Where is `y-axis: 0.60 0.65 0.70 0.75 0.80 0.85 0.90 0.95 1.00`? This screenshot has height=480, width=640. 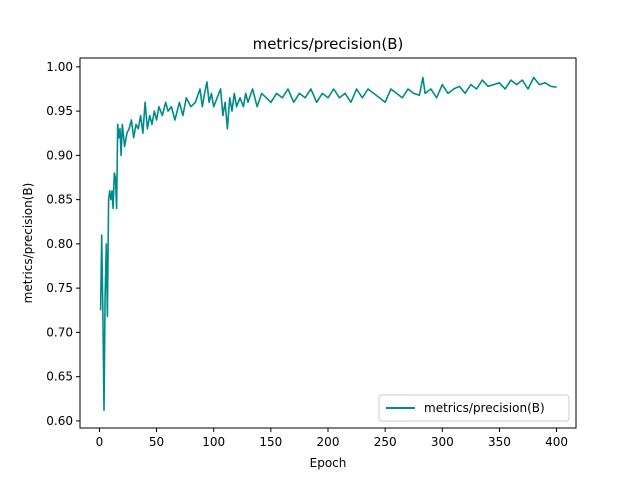 y-axis: 0.60 0.65 0.70 0.75 0.80 0.85 0.90 0.95 1.00 is located at coordinates (63, 244).